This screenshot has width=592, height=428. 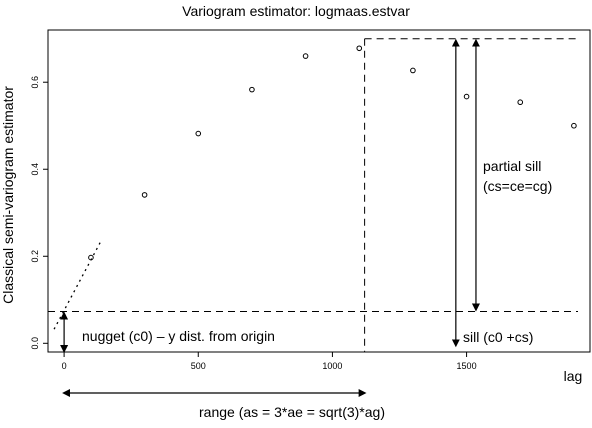 What do you see at coordinates (512, 166) in the screenshot?
I see `partial-sill-annotation-line1: partial sill` at bounding box center [512, 166].